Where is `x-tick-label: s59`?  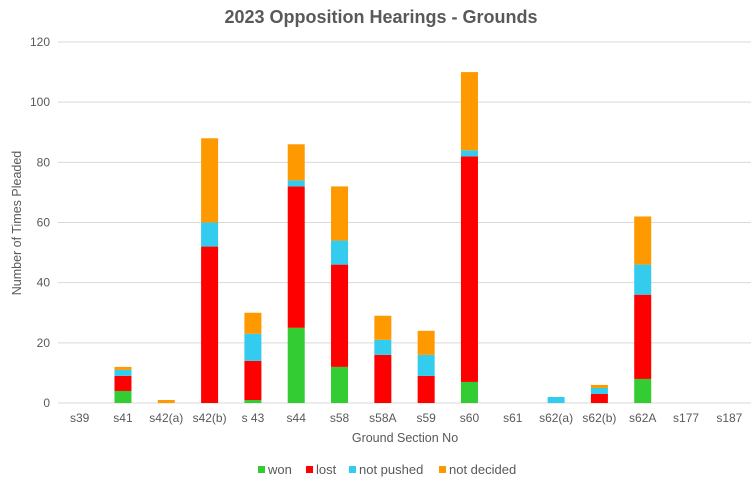
x-tick-label: s59 is located at coordinates (426, 418).